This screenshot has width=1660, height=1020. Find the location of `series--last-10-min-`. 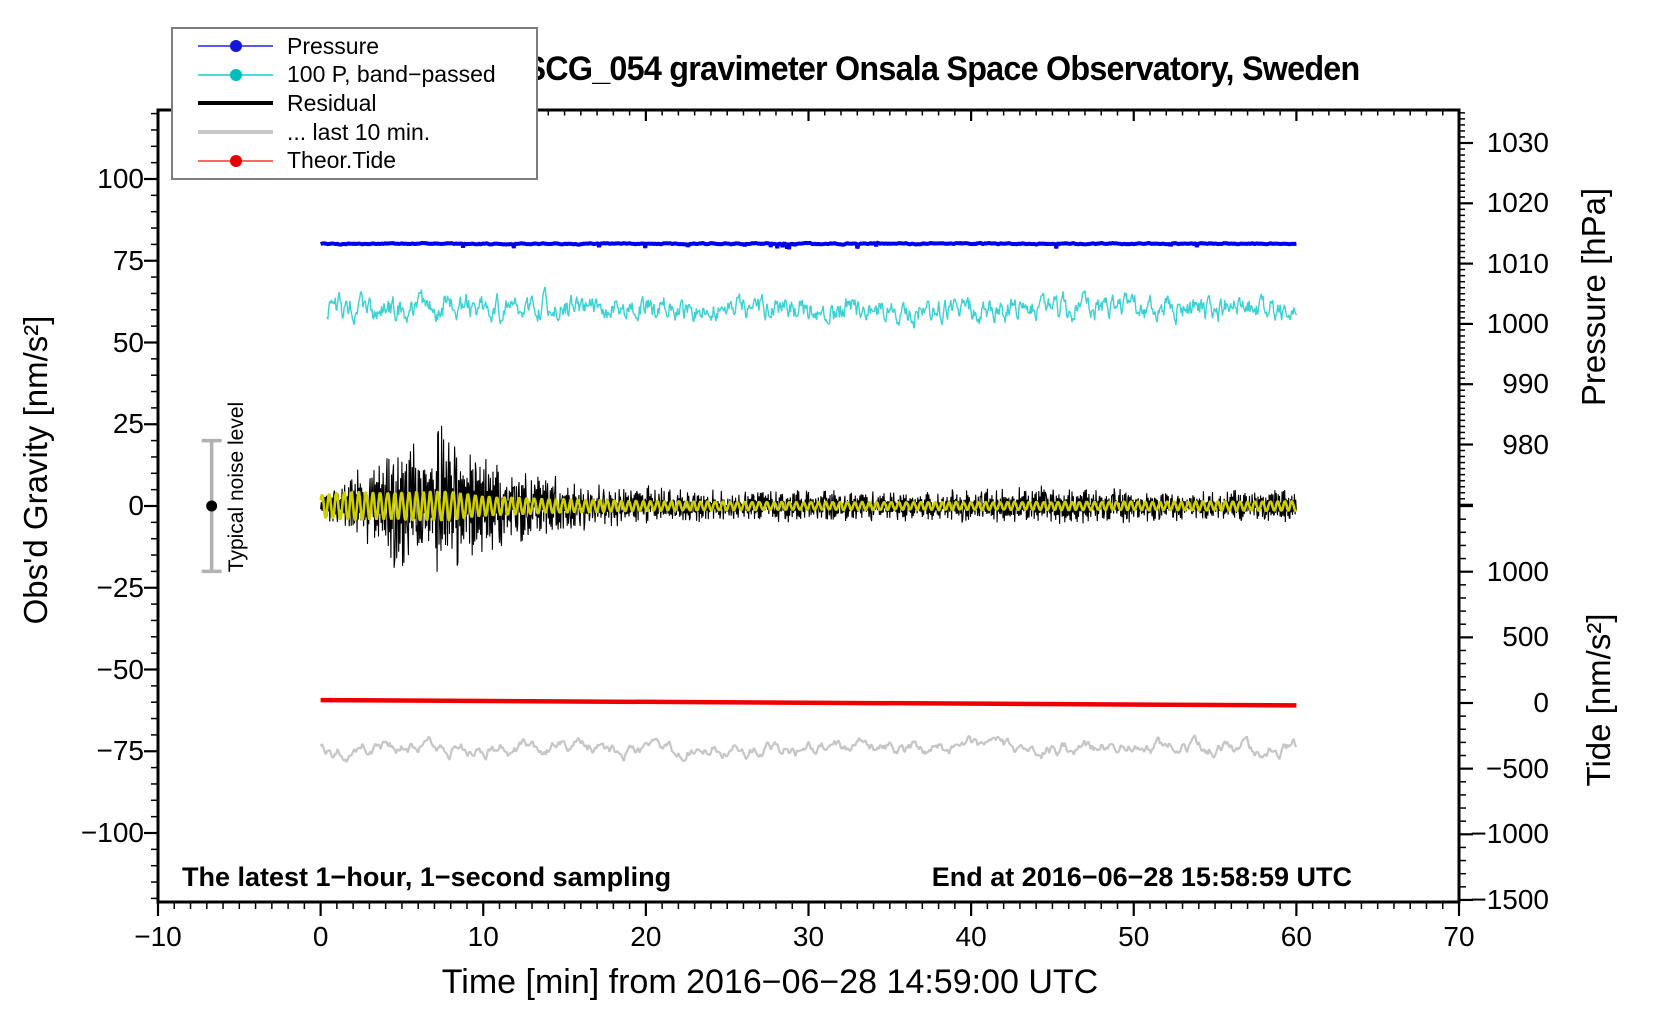

series--last-10-min- is located at coordinates (808, 748).